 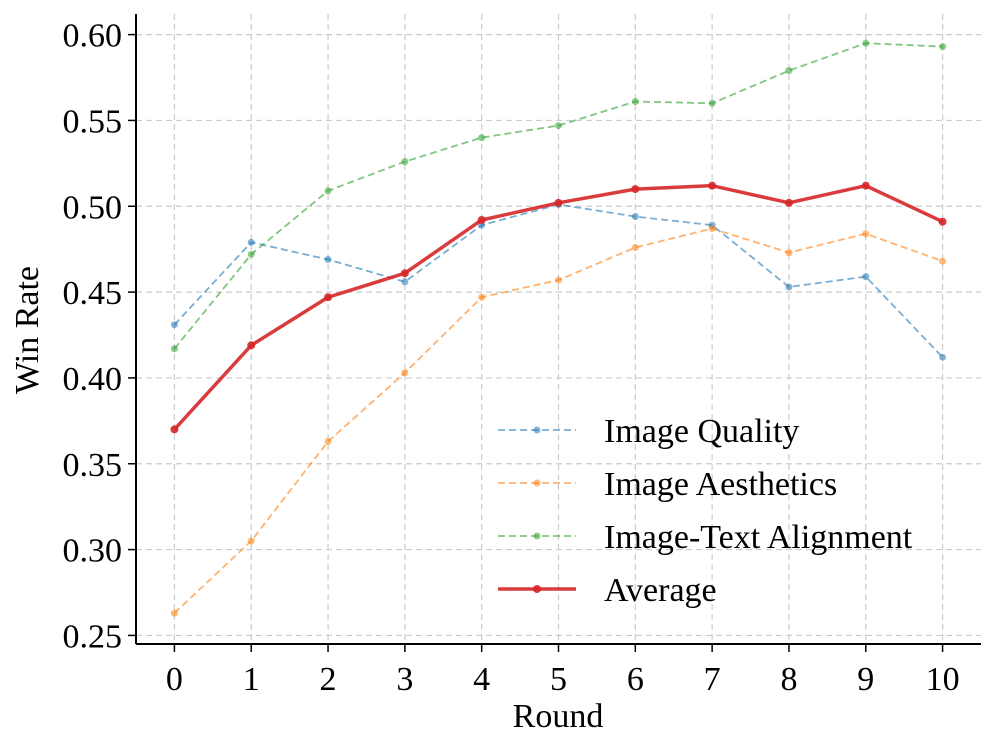 I want to click on y-tick-label: 0.60, so click(x=93, y=36).